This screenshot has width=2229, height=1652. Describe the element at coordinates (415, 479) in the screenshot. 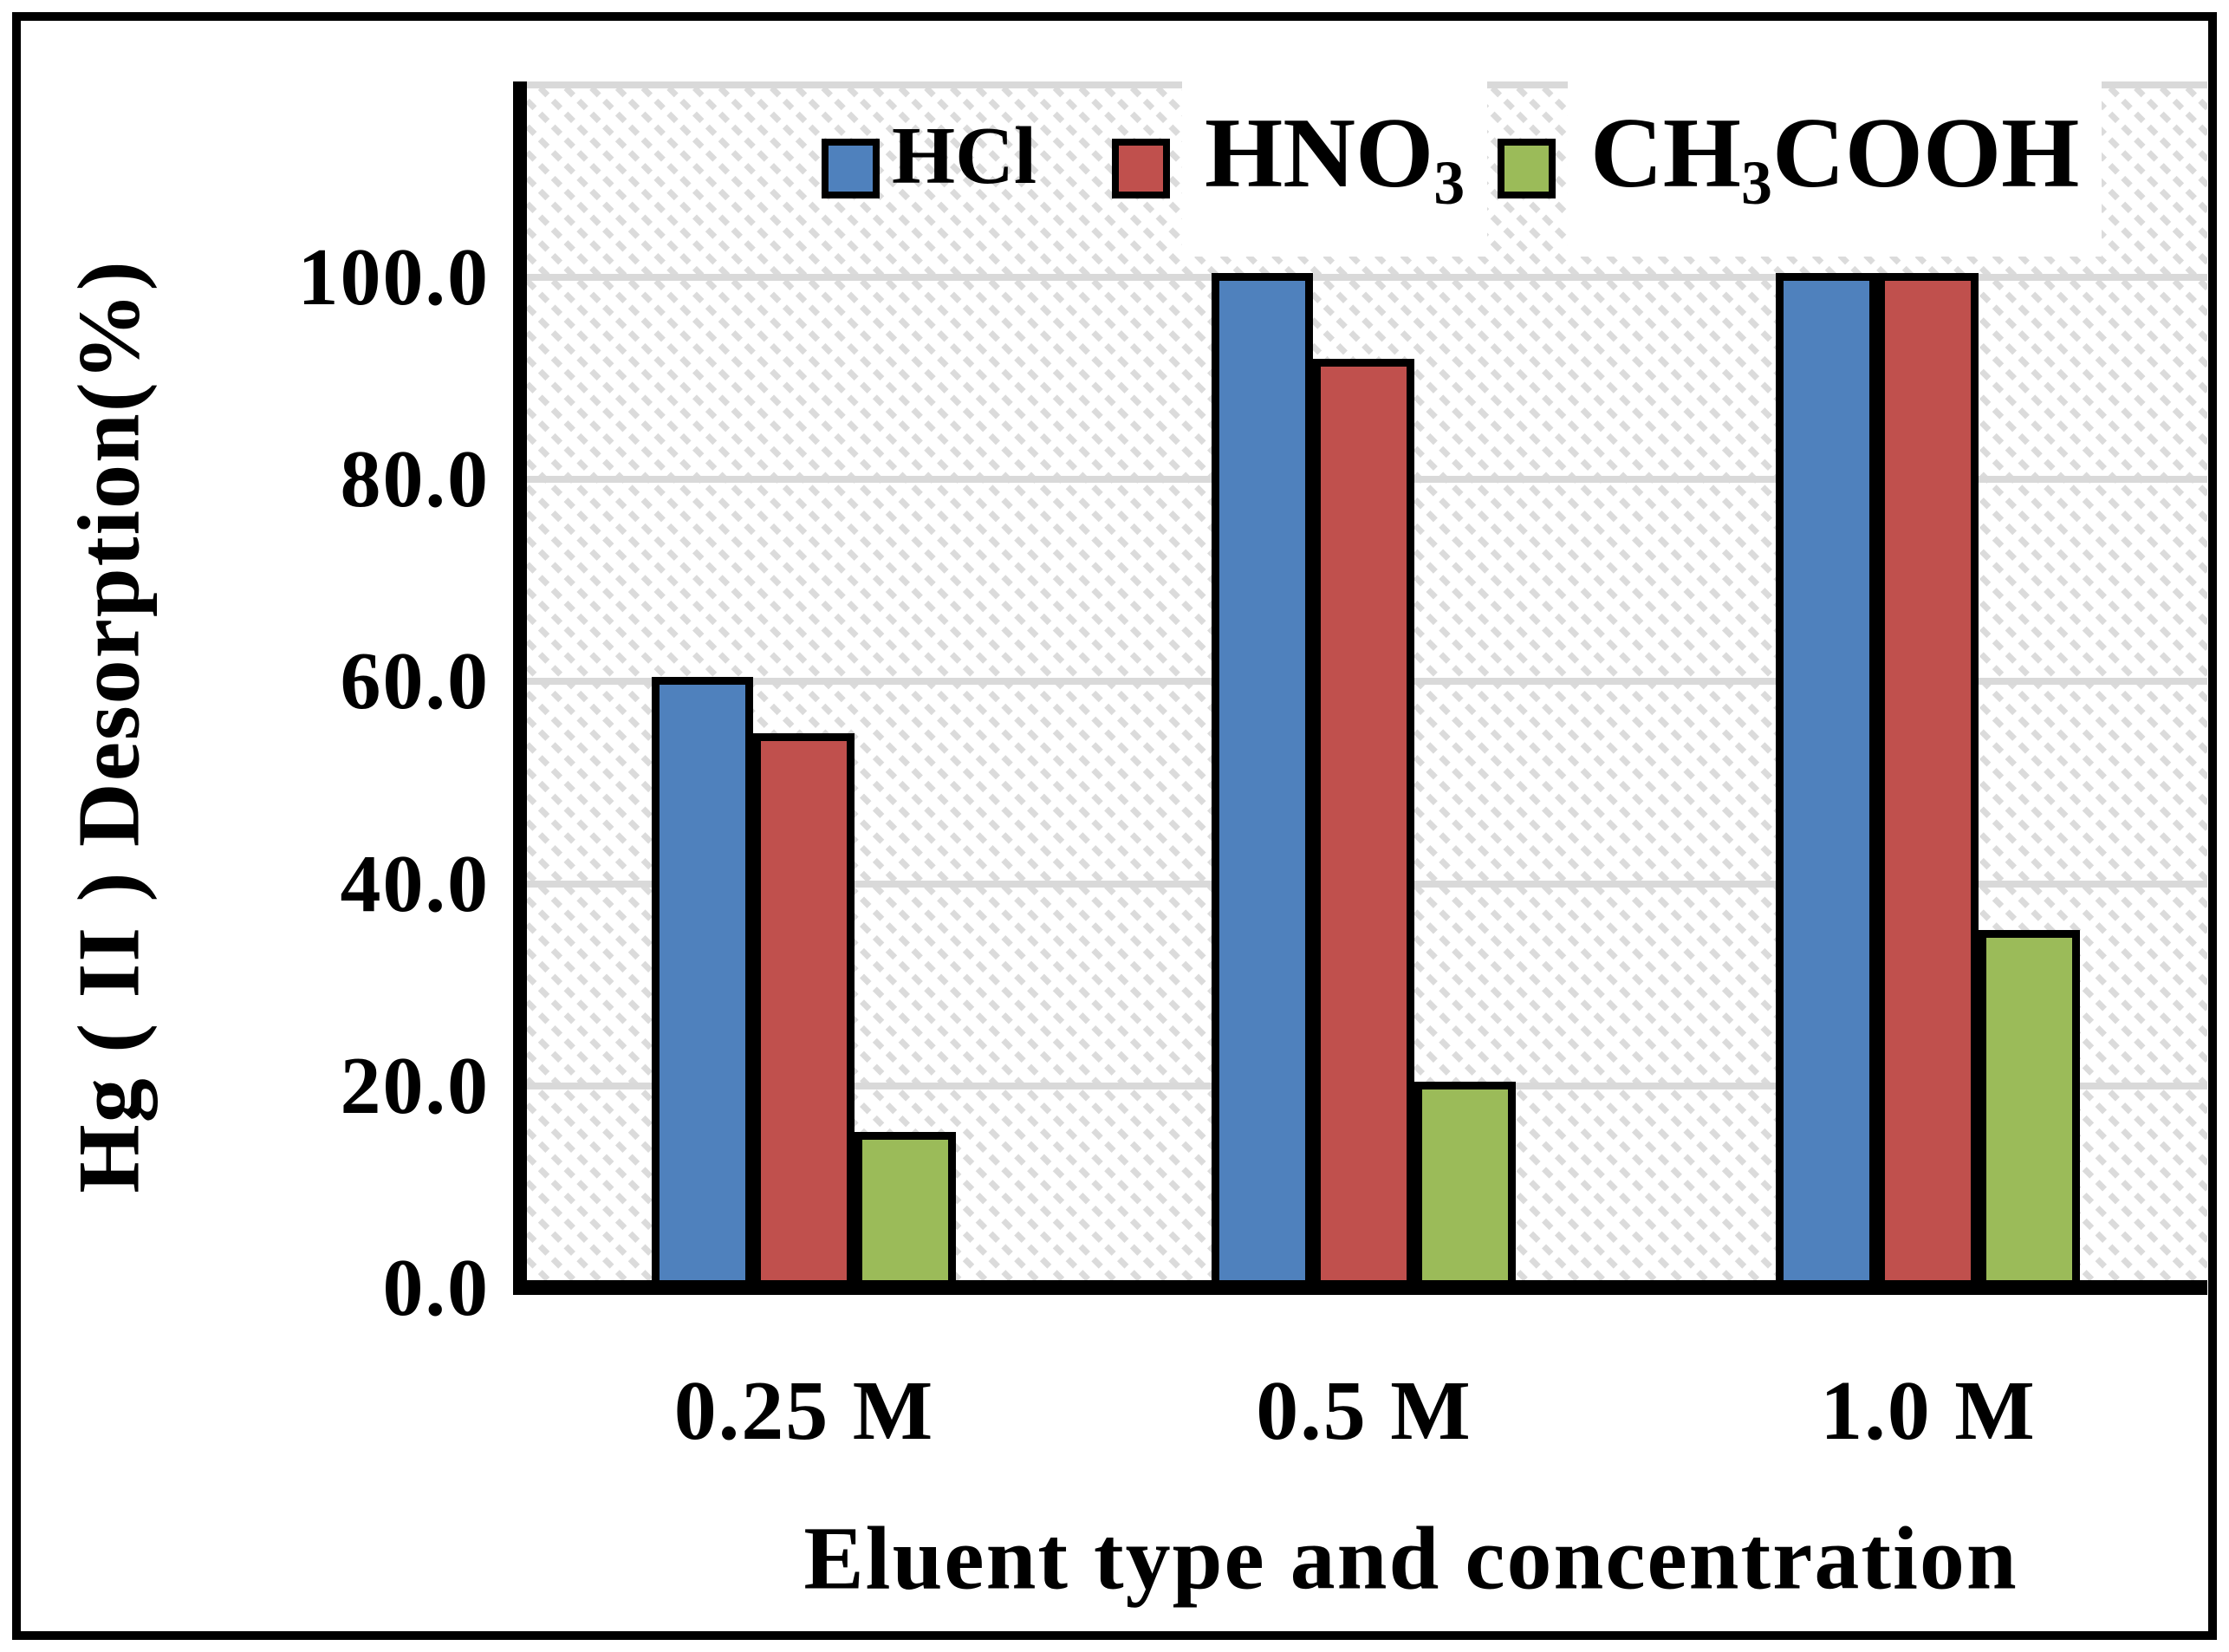

I see `y-tick-label-80.0: 80.0` at that location.